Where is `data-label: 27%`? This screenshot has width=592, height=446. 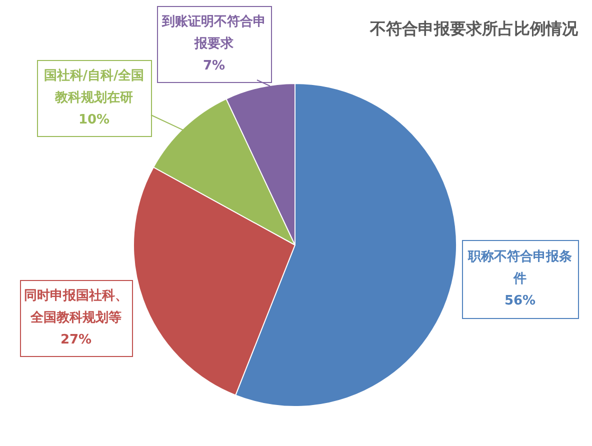
data-label: 27% is located at coordinates (76, 340).